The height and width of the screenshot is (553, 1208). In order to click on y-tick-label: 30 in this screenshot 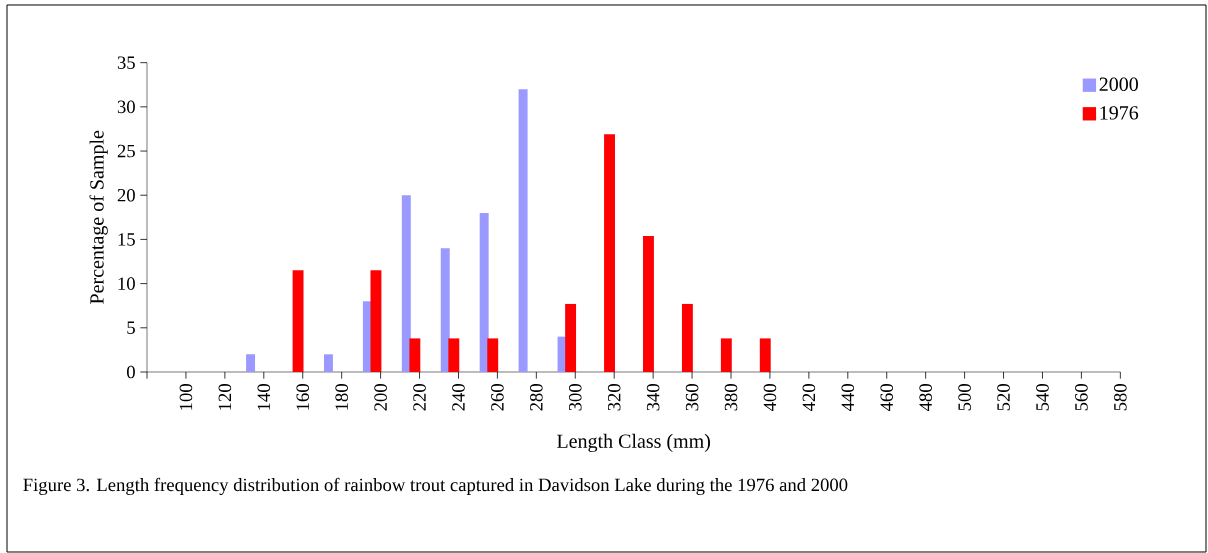, I will do `click(126, 107)`.